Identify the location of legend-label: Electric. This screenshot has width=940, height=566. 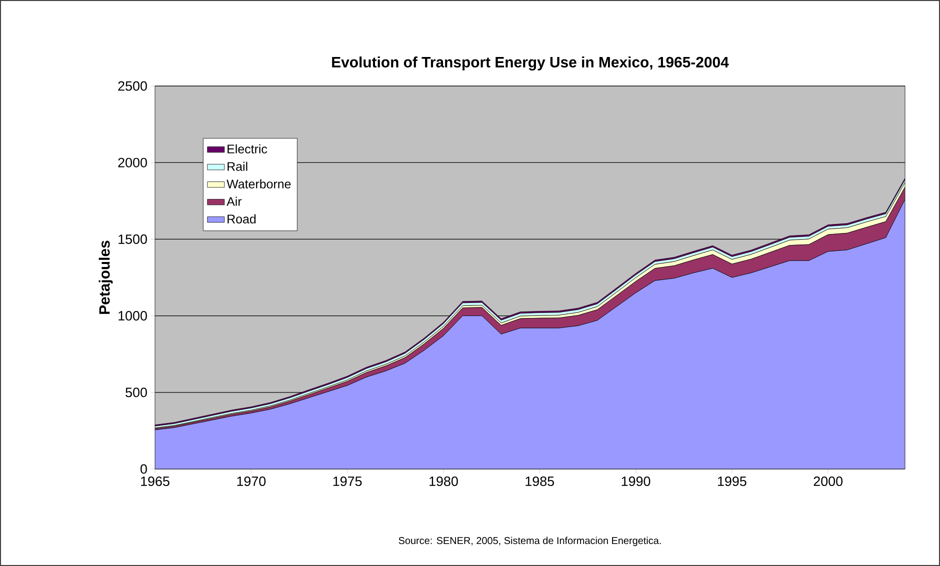
(248, 149).